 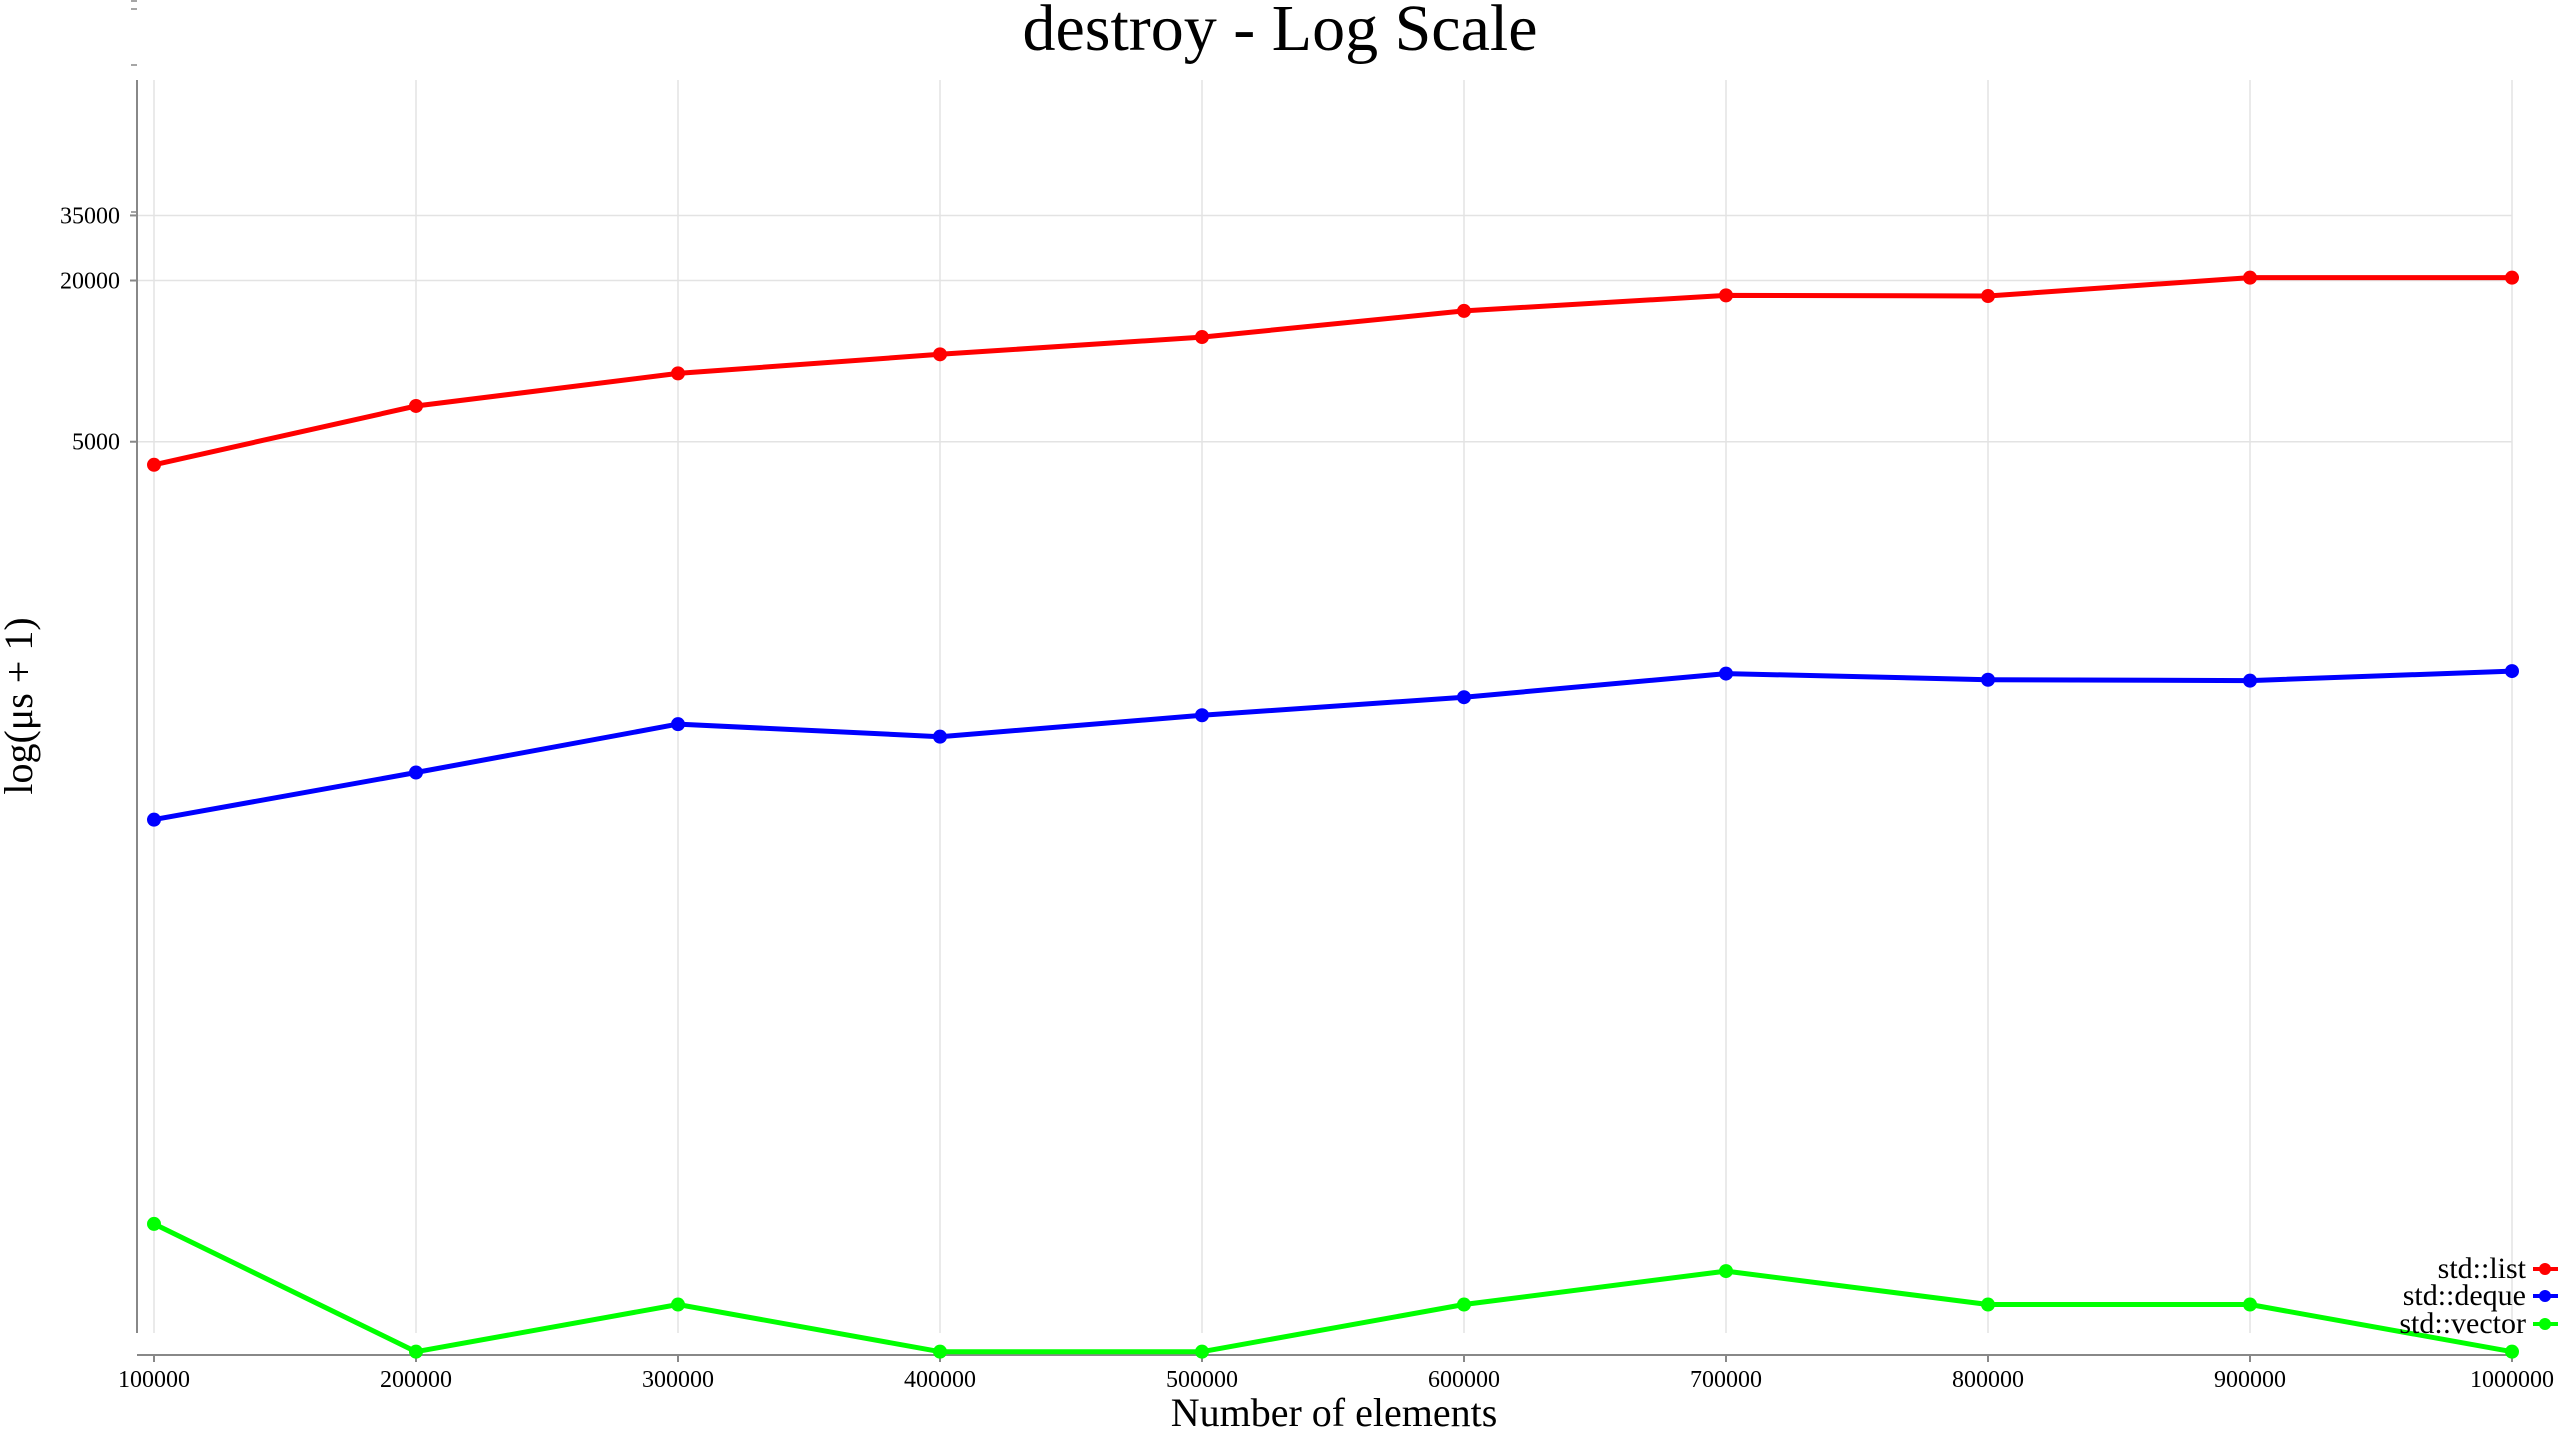 What do you see at coordinates (98, 329) in the screenshot?
I see `y-tick-labels: 5000 20000 35000` at bounding box center [98, 329].